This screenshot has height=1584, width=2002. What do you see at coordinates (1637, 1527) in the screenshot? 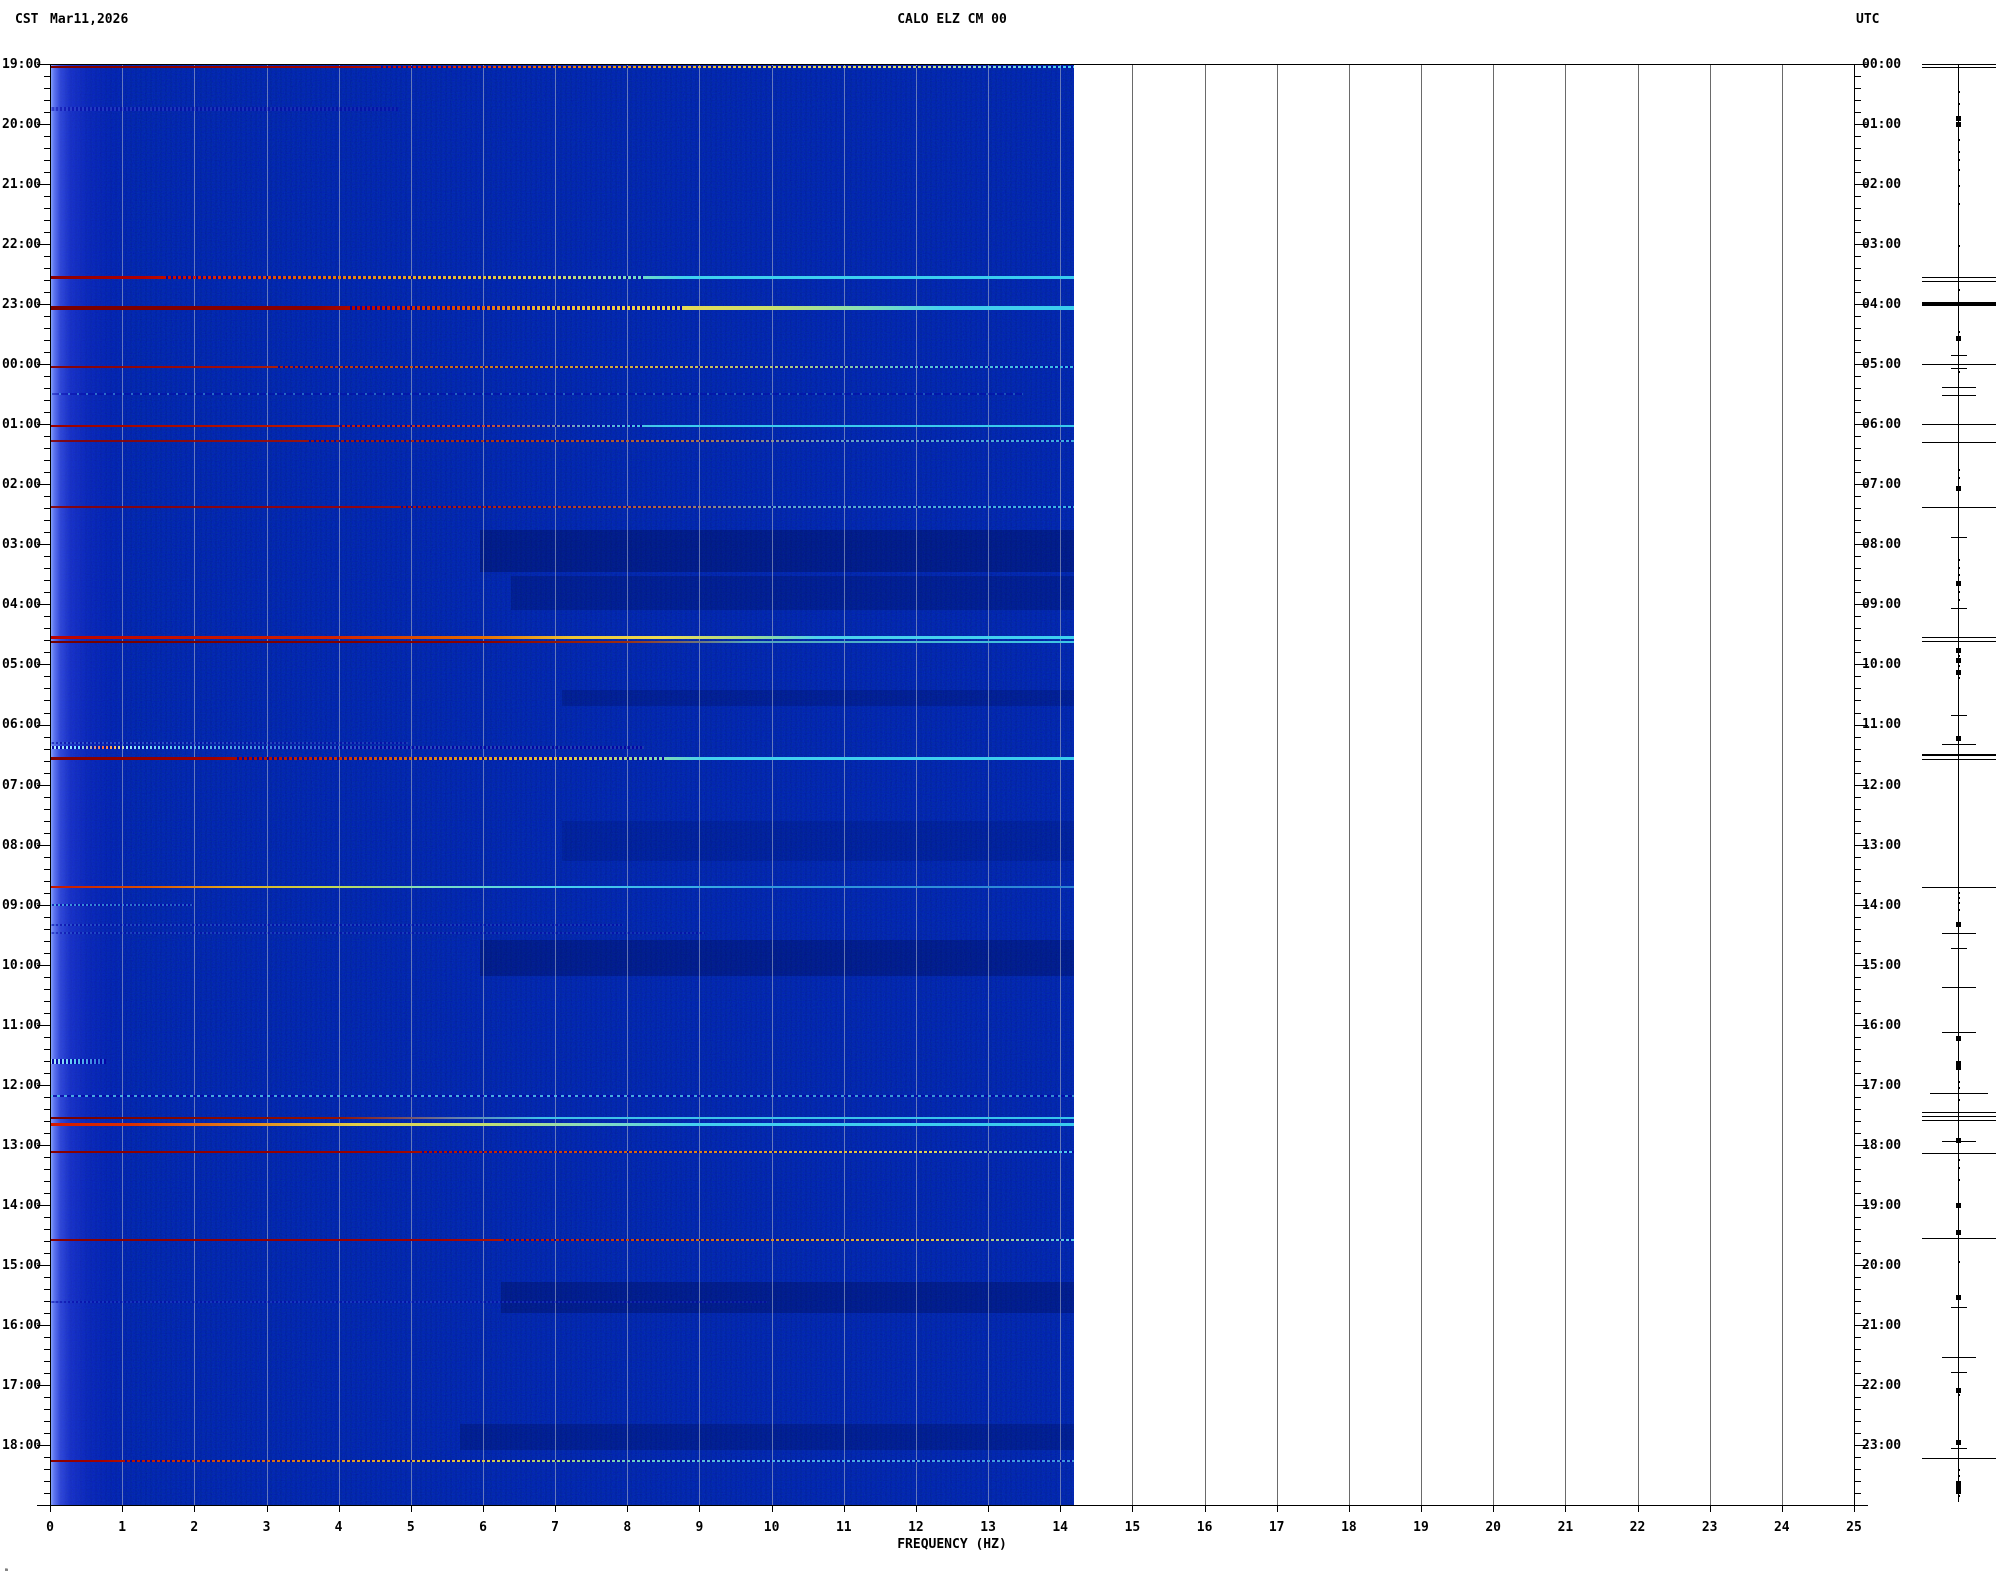
I see `freq-tick-label: 22` at bounding box center [1637, 1527].